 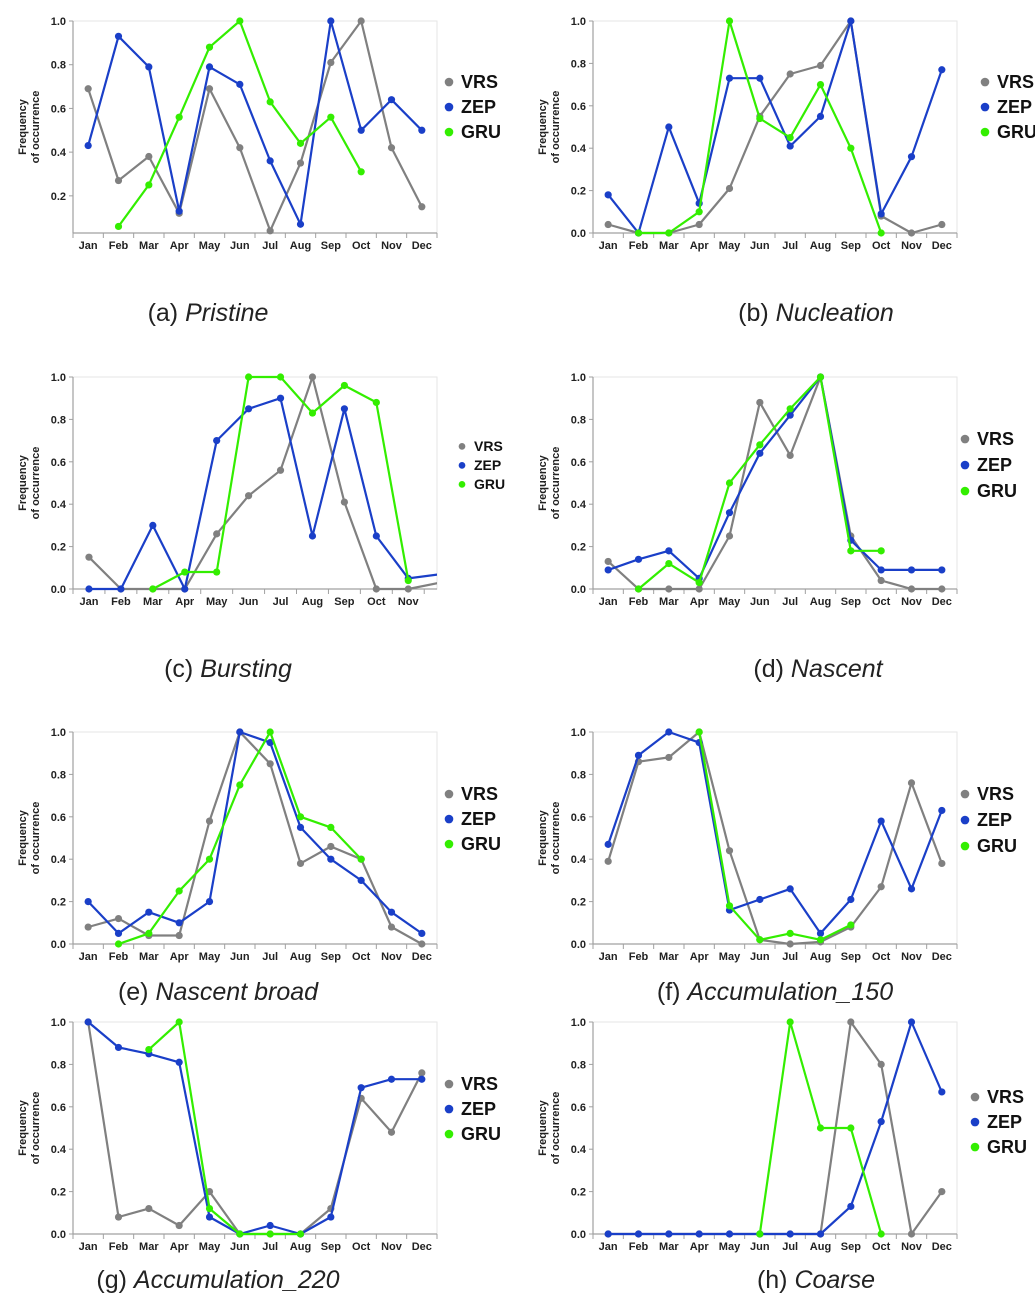 I want to click on series-vrs, so click(x=775, y=838).